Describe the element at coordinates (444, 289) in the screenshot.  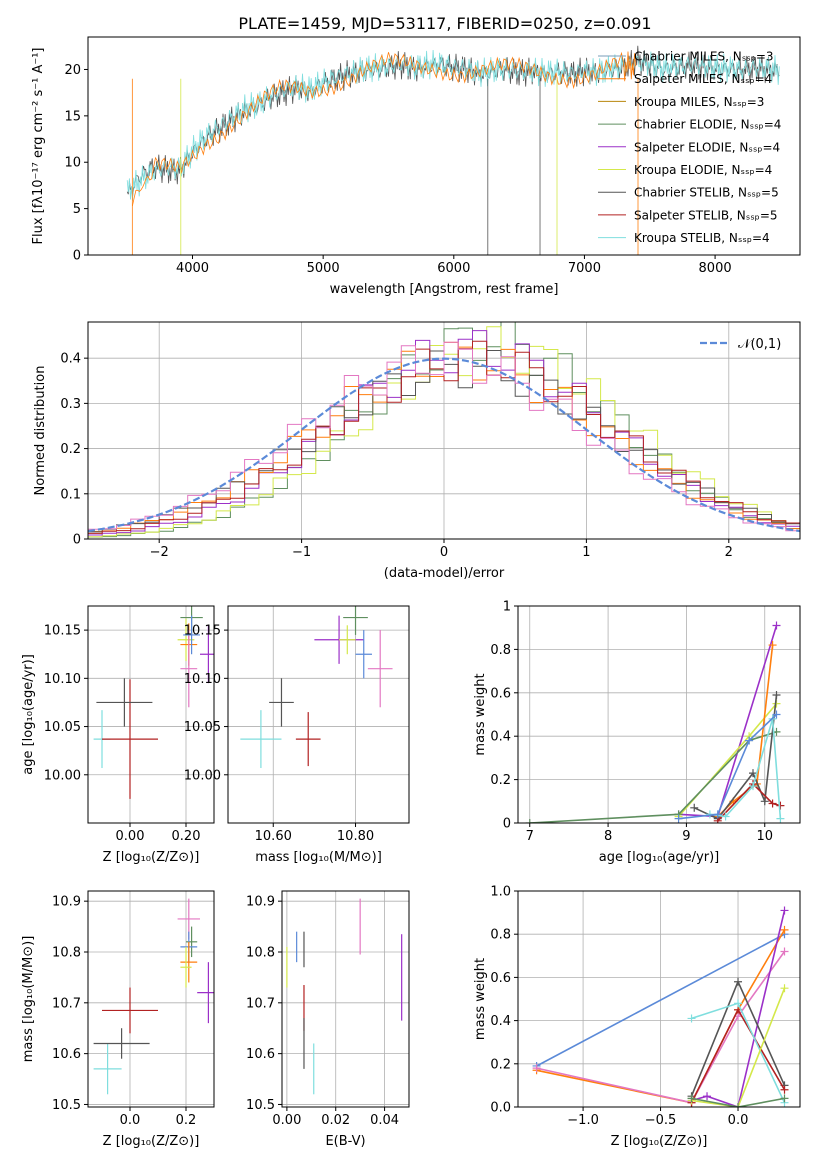
I see `x-axis-label: wavelength [Angstrom, rest frame]` at that location.